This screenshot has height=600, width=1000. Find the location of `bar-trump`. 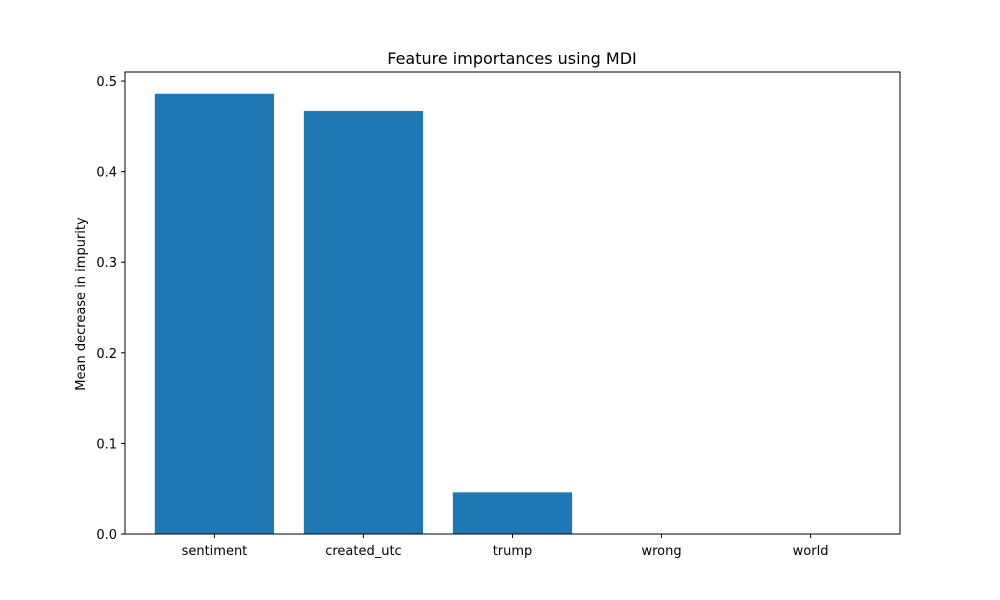

bar-trump is located at coordinates (512, 513).